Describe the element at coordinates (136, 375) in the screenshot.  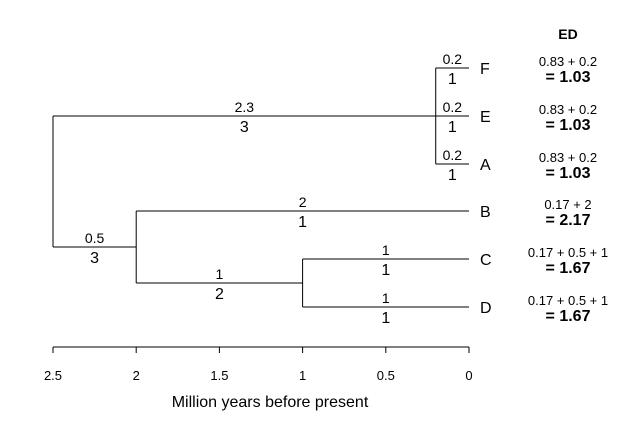
I see `axis-tick-label: 2` at that location.